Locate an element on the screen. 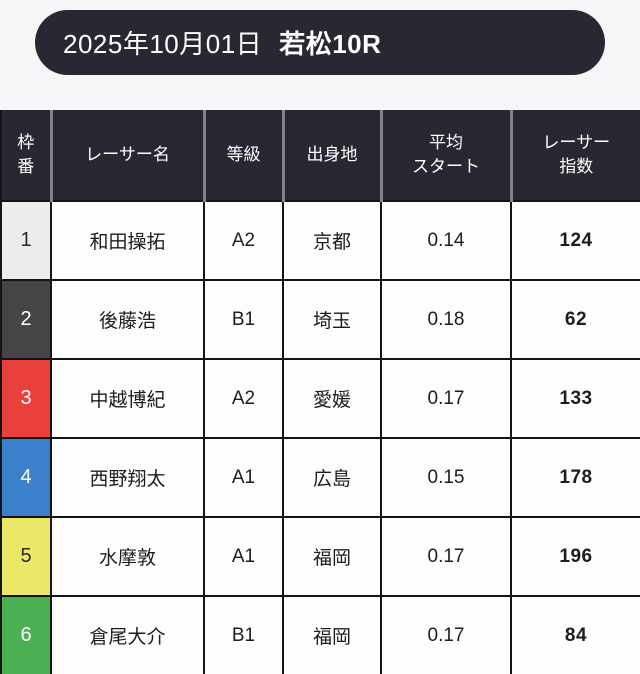  race-title-bar: 2025年10月01日 若松10R is located at coordinates (320, 42).